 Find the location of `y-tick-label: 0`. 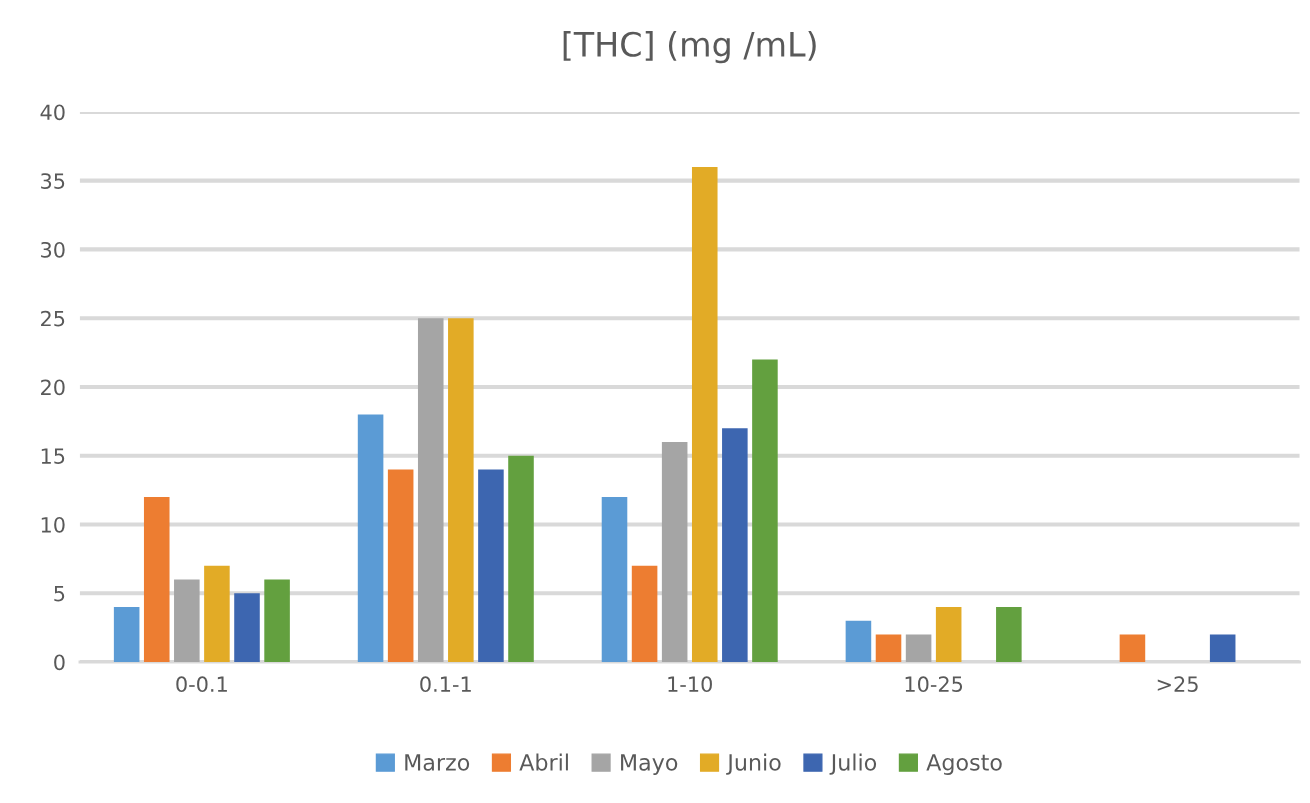

y-tick-label: 0 is located at coordinates (59, 662).